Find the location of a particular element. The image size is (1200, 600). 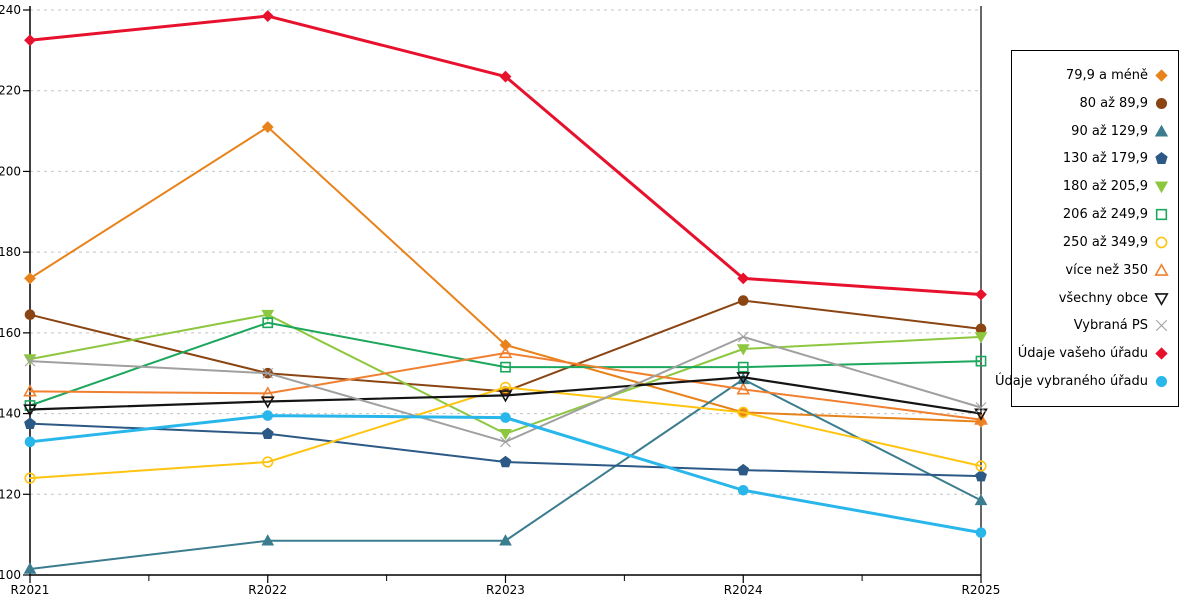

legend-item-label: Údaje vašeho úřadu is located at coordinates (1082, 354).